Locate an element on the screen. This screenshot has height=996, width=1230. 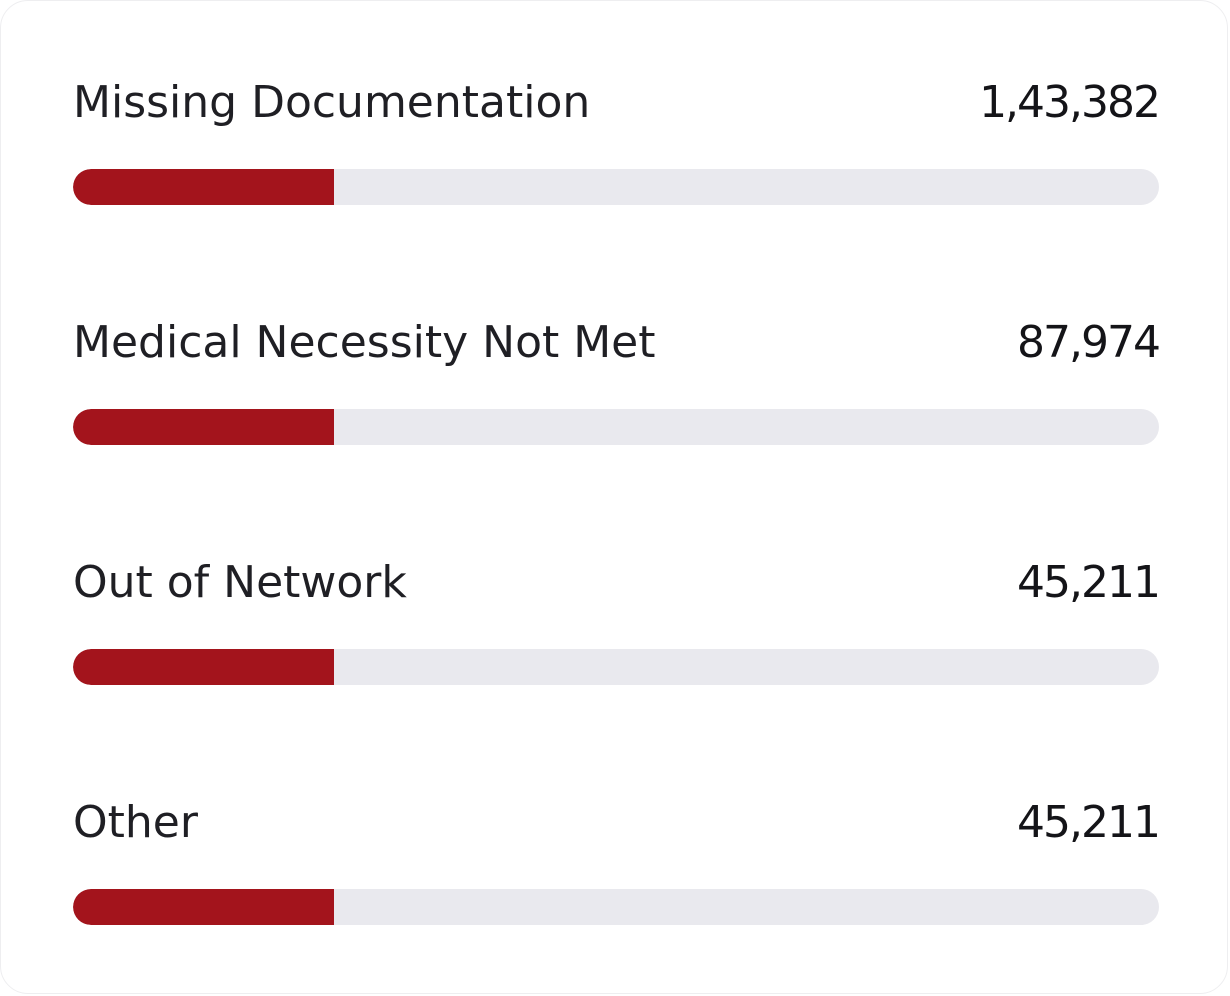
reason-label: Other is located at coordinates (135, 822).